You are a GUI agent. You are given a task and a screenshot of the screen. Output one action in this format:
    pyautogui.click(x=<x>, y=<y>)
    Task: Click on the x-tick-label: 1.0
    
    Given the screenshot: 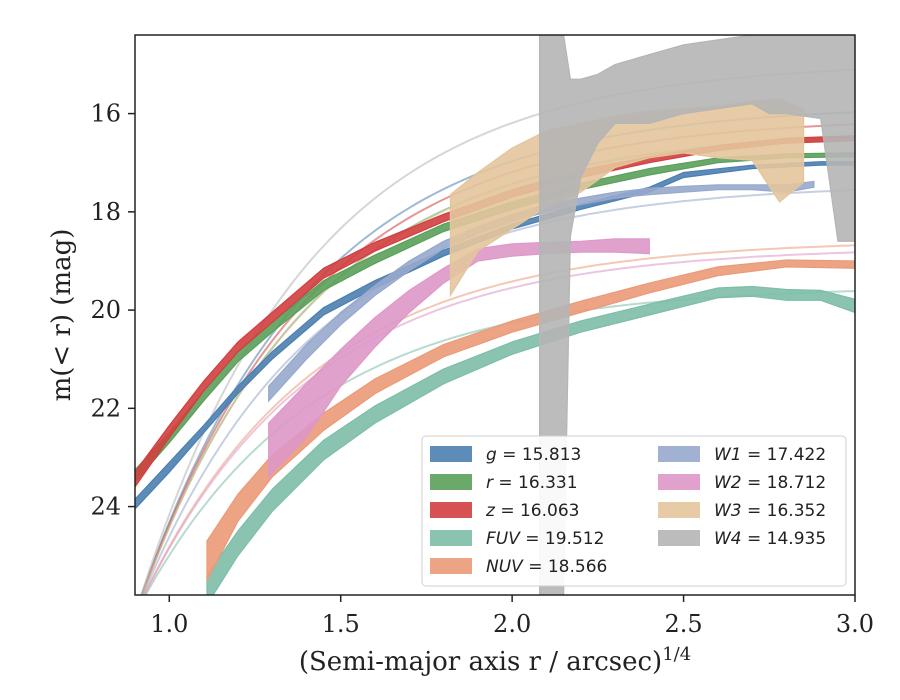 What is the action you would take?
    pyautogui.click(x=169, y=624)
    